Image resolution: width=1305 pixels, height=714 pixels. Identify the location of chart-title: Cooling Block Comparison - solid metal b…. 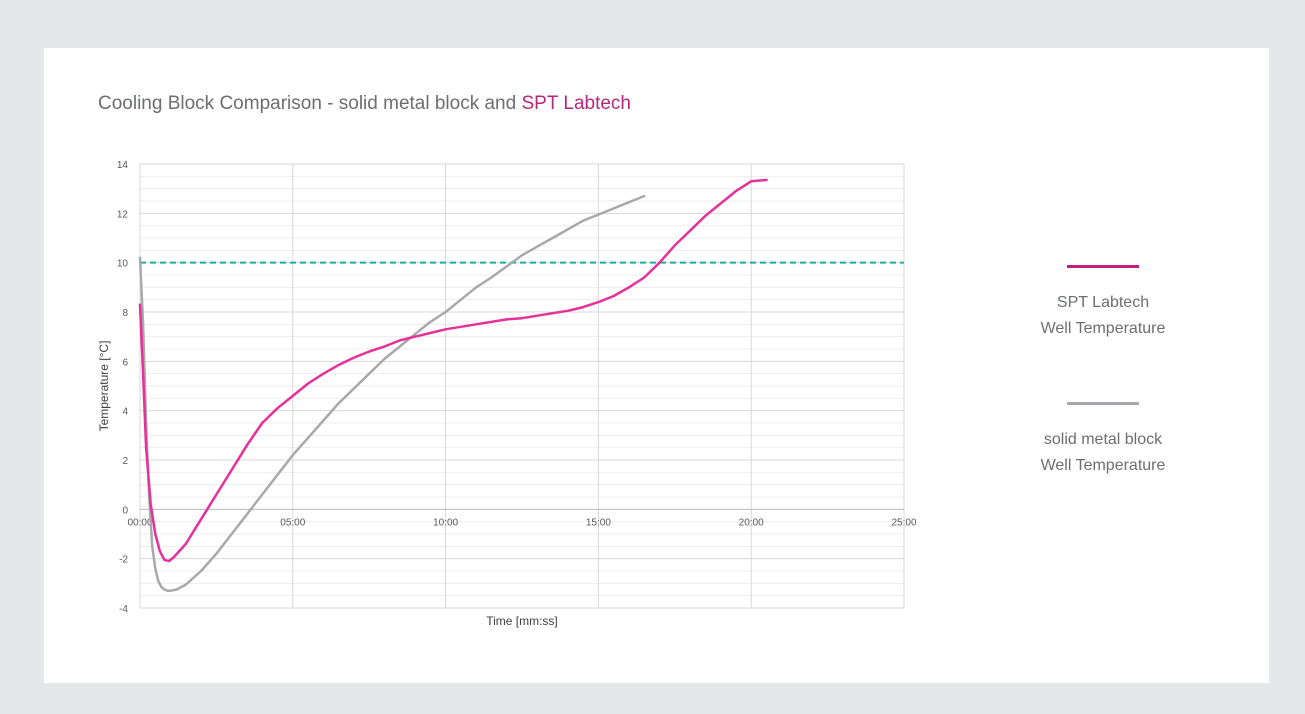
(364, 104).